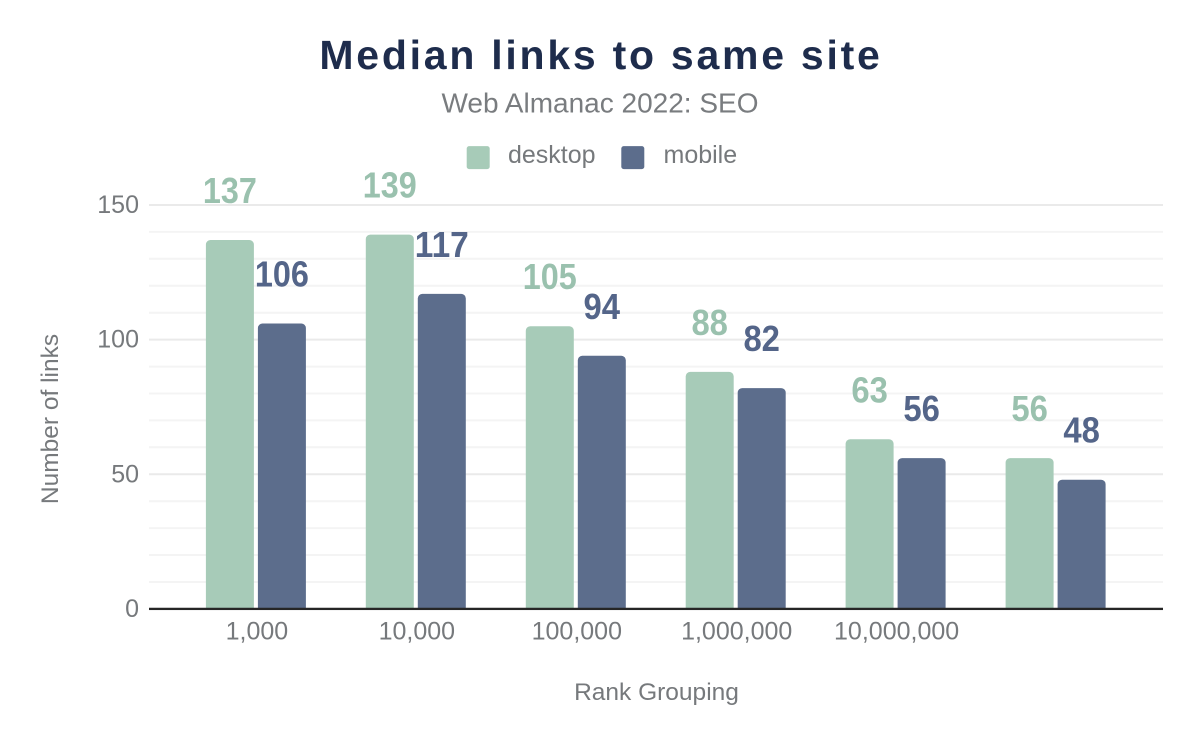 This screenshot has height=742, width=1200. What do you see at coordinates (550, 276) in the screenshot?
I see `svg-text: 105` at bounding box center [550, 276].